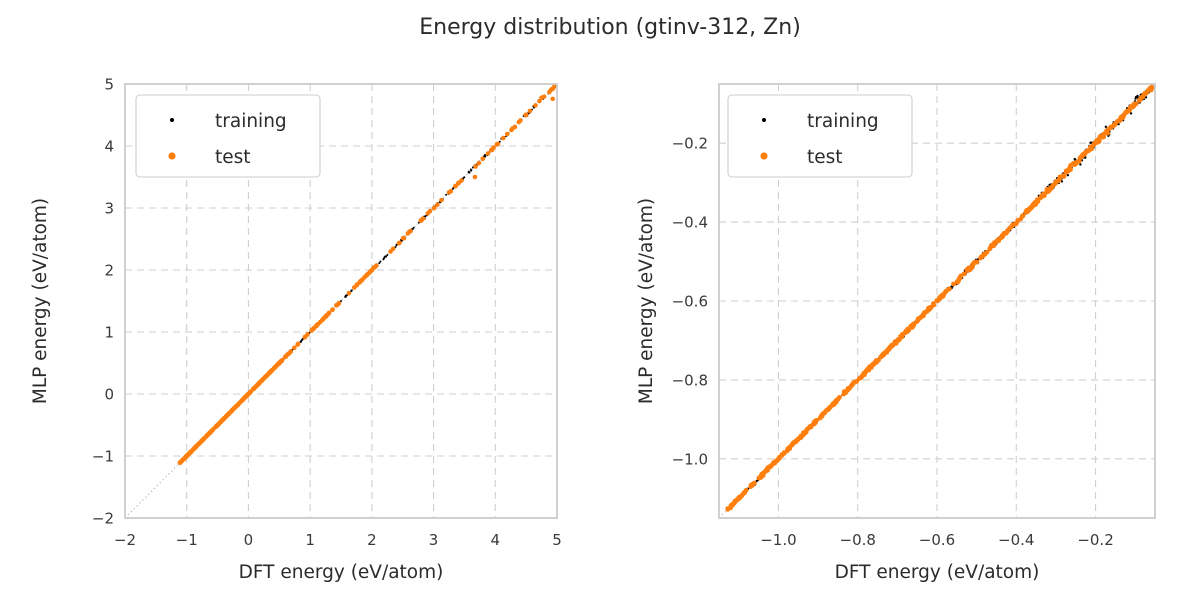 Image resolution: width=1200 pixels, height=604 pixels. I want to click on left-plot-legend: training test, so click(228, 136).